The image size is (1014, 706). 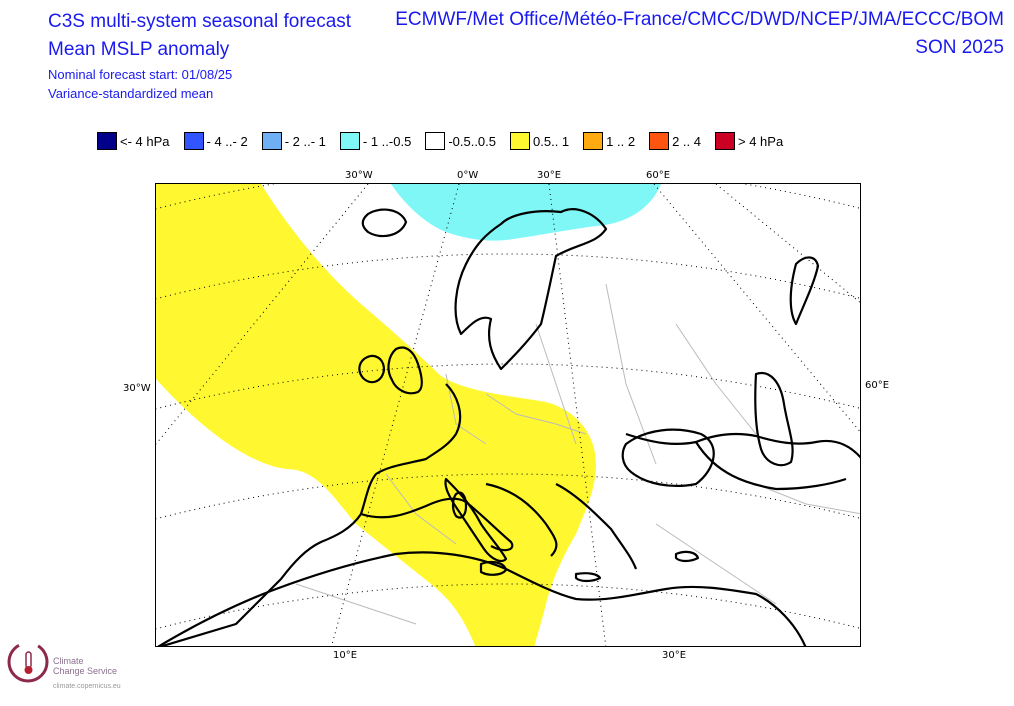 What do you see at coordinates (131, 93) in the screenshot?
I see `method-label: Variance-standardized mean` at bounding box center [131, 93].